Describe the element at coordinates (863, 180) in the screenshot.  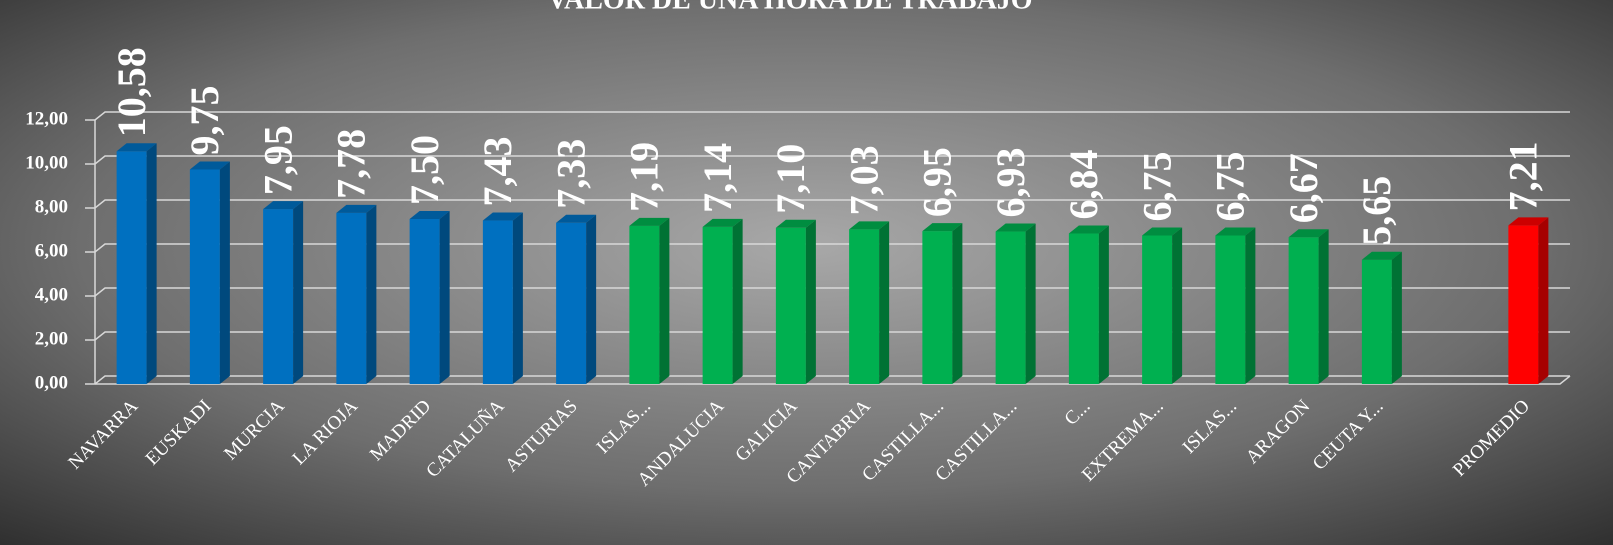
I see `value-label: 7,03` at that location.